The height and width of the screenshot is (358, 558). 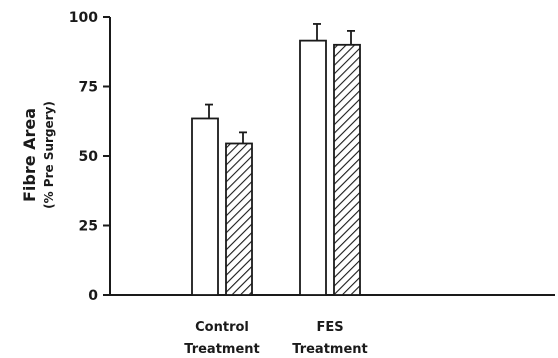 What do you see at coordinates (329, 327) in the screenshot?
I see `x-category-label-1-0: FES` at bounding box center [329, 327].